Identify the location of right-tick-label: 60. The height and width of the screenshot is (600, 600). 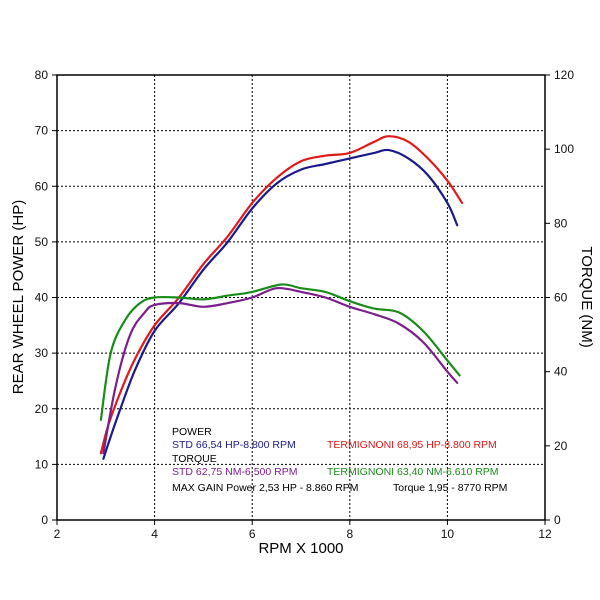
(561, 298).